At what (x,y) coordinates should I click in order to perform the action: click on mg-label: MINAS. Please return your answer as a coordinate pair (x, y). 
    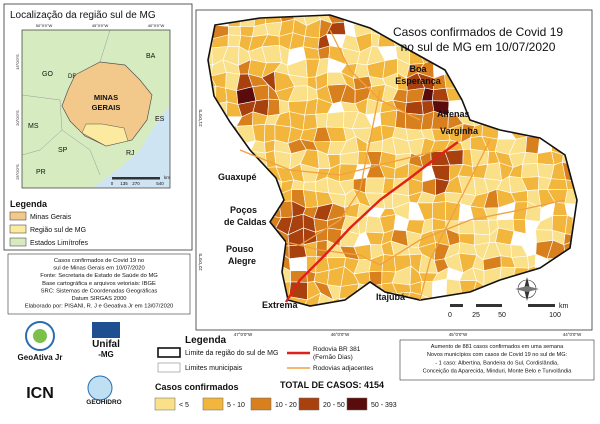
    Looking at the image, I should click on (106, 97).